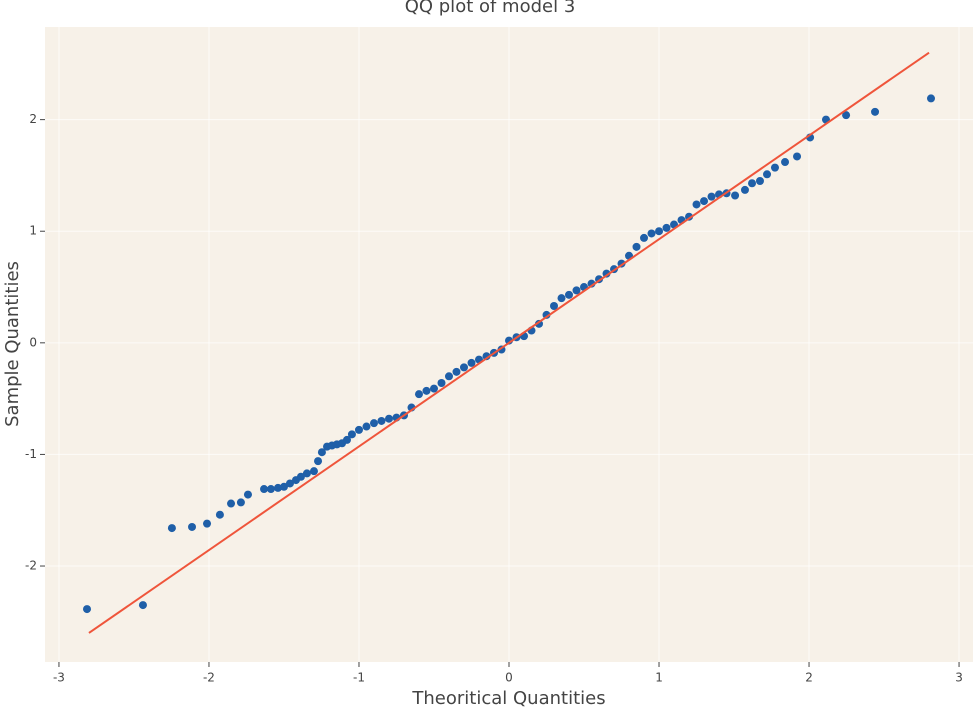 The height and width of the screenshot is (710, 980). I want to click on y-tick-label: -1, so click(31, 454).